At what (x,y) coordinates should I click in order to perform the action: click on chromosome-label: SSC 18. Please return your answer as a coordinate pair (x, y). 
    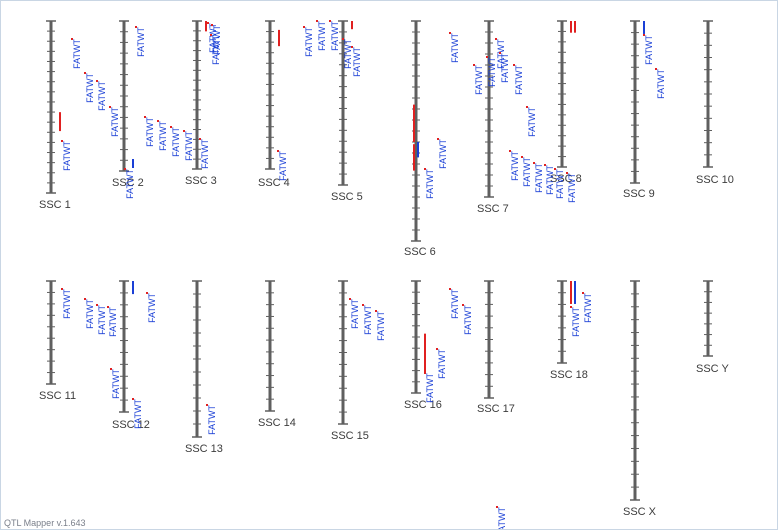
    Looking at the image, I should click on (569, 375).